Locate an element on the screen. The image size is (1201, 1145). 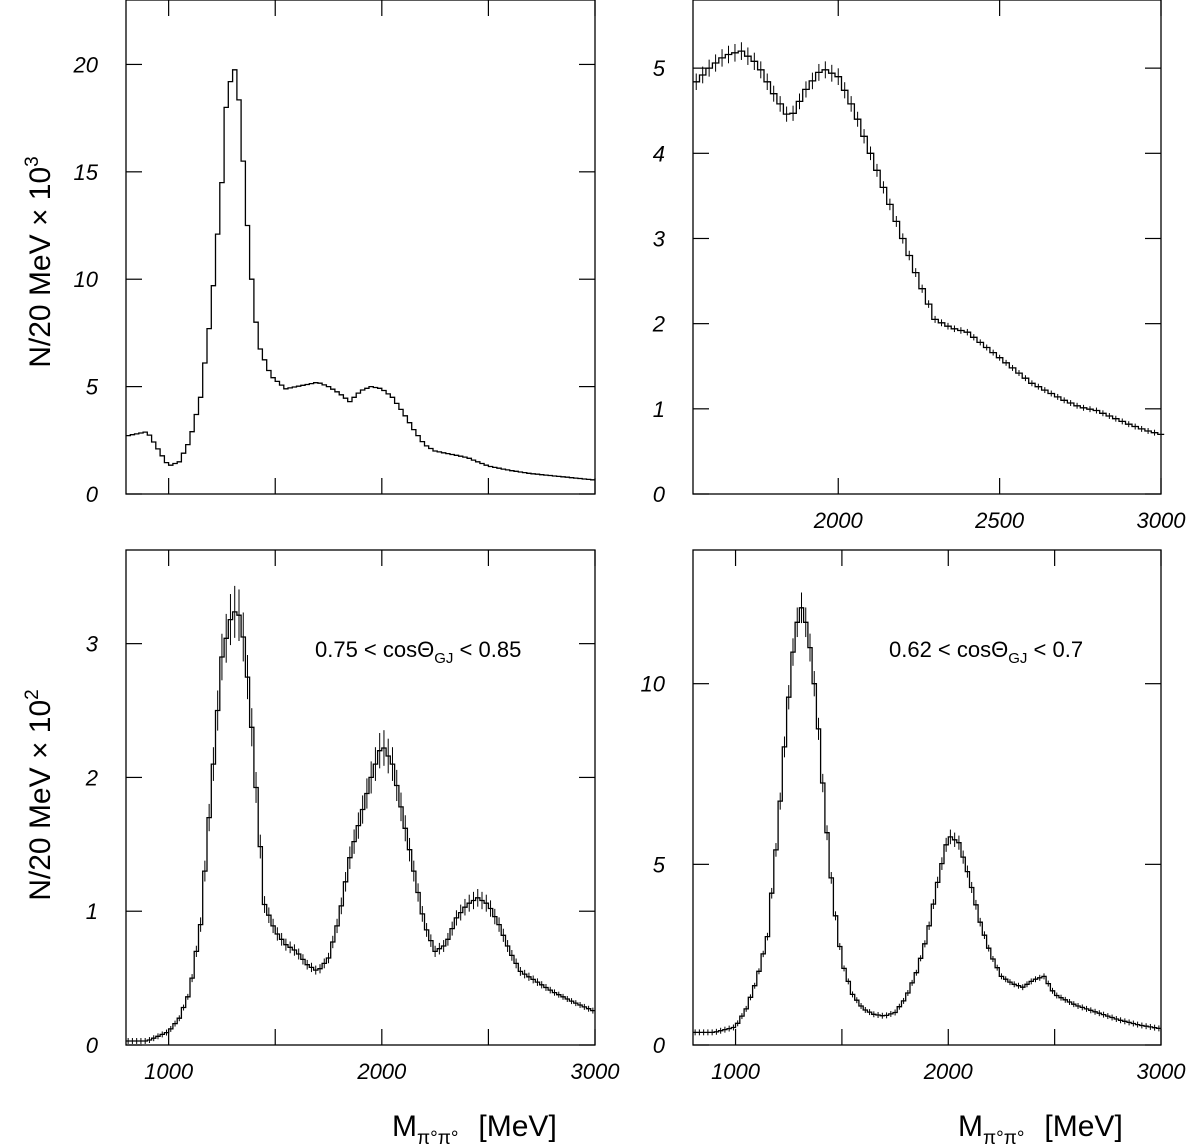
y-axis-label-bottom: N/20 MeV × 102 is located at coordinates (39, 795).